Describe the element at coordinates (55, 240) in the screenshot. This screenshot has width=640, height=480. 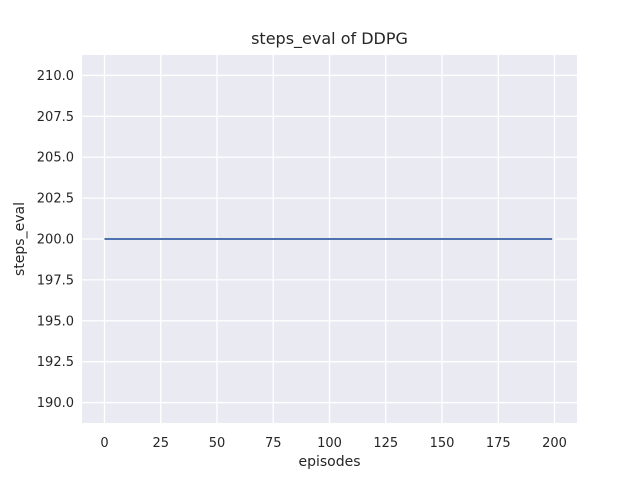
I see `y-tick-label: 200.0` at that location.